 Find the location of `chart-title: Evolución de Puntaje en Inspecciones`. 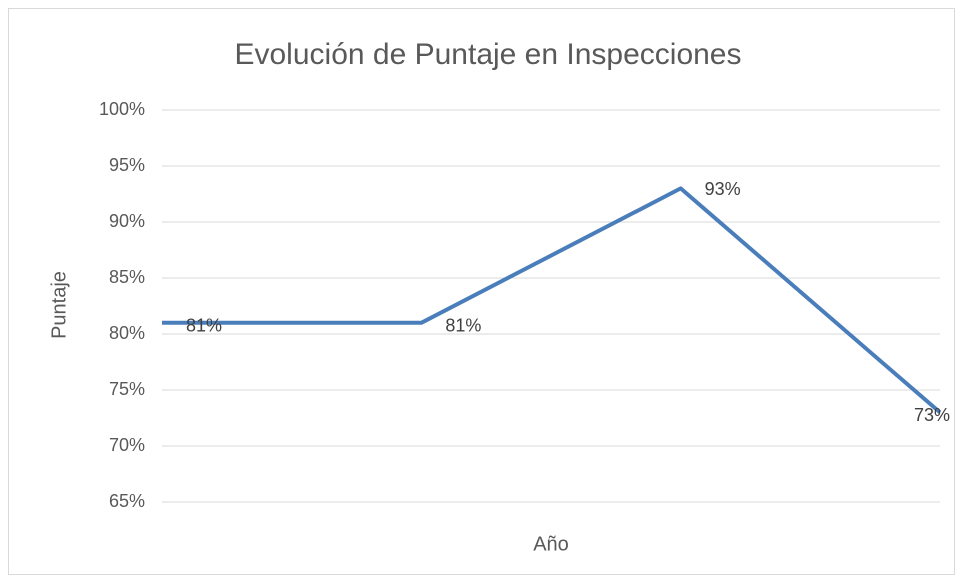

chart-title: Evolución de Puntaje en Inspecciones is located at coordinates (487, 54).